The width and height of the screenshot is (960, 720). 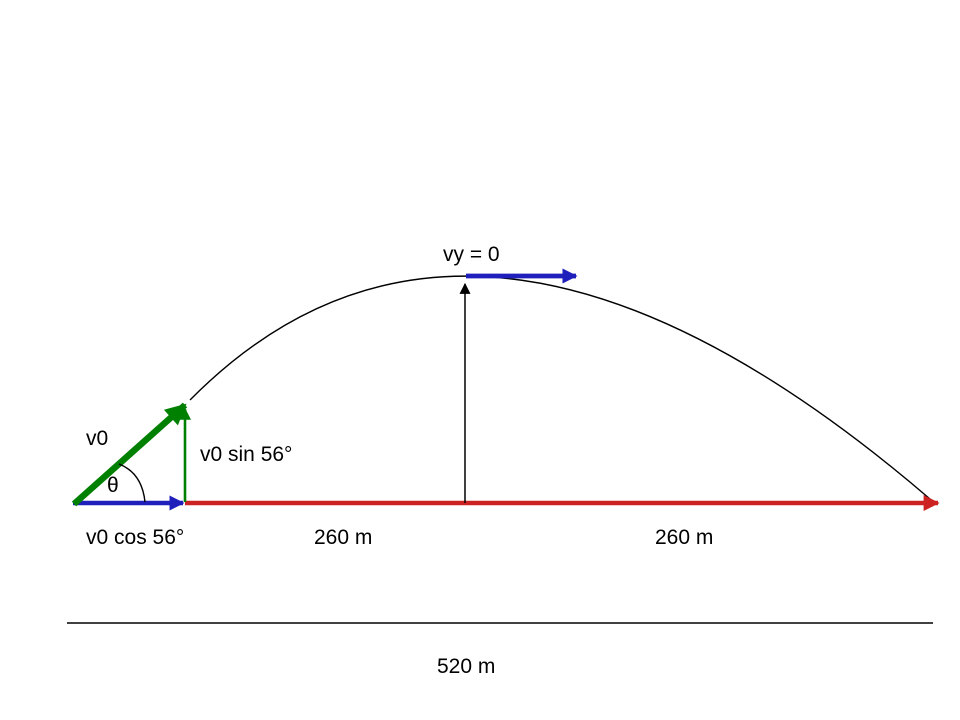 I want to click on half-range-left-label: 260 m, so click(x=343, y=537).